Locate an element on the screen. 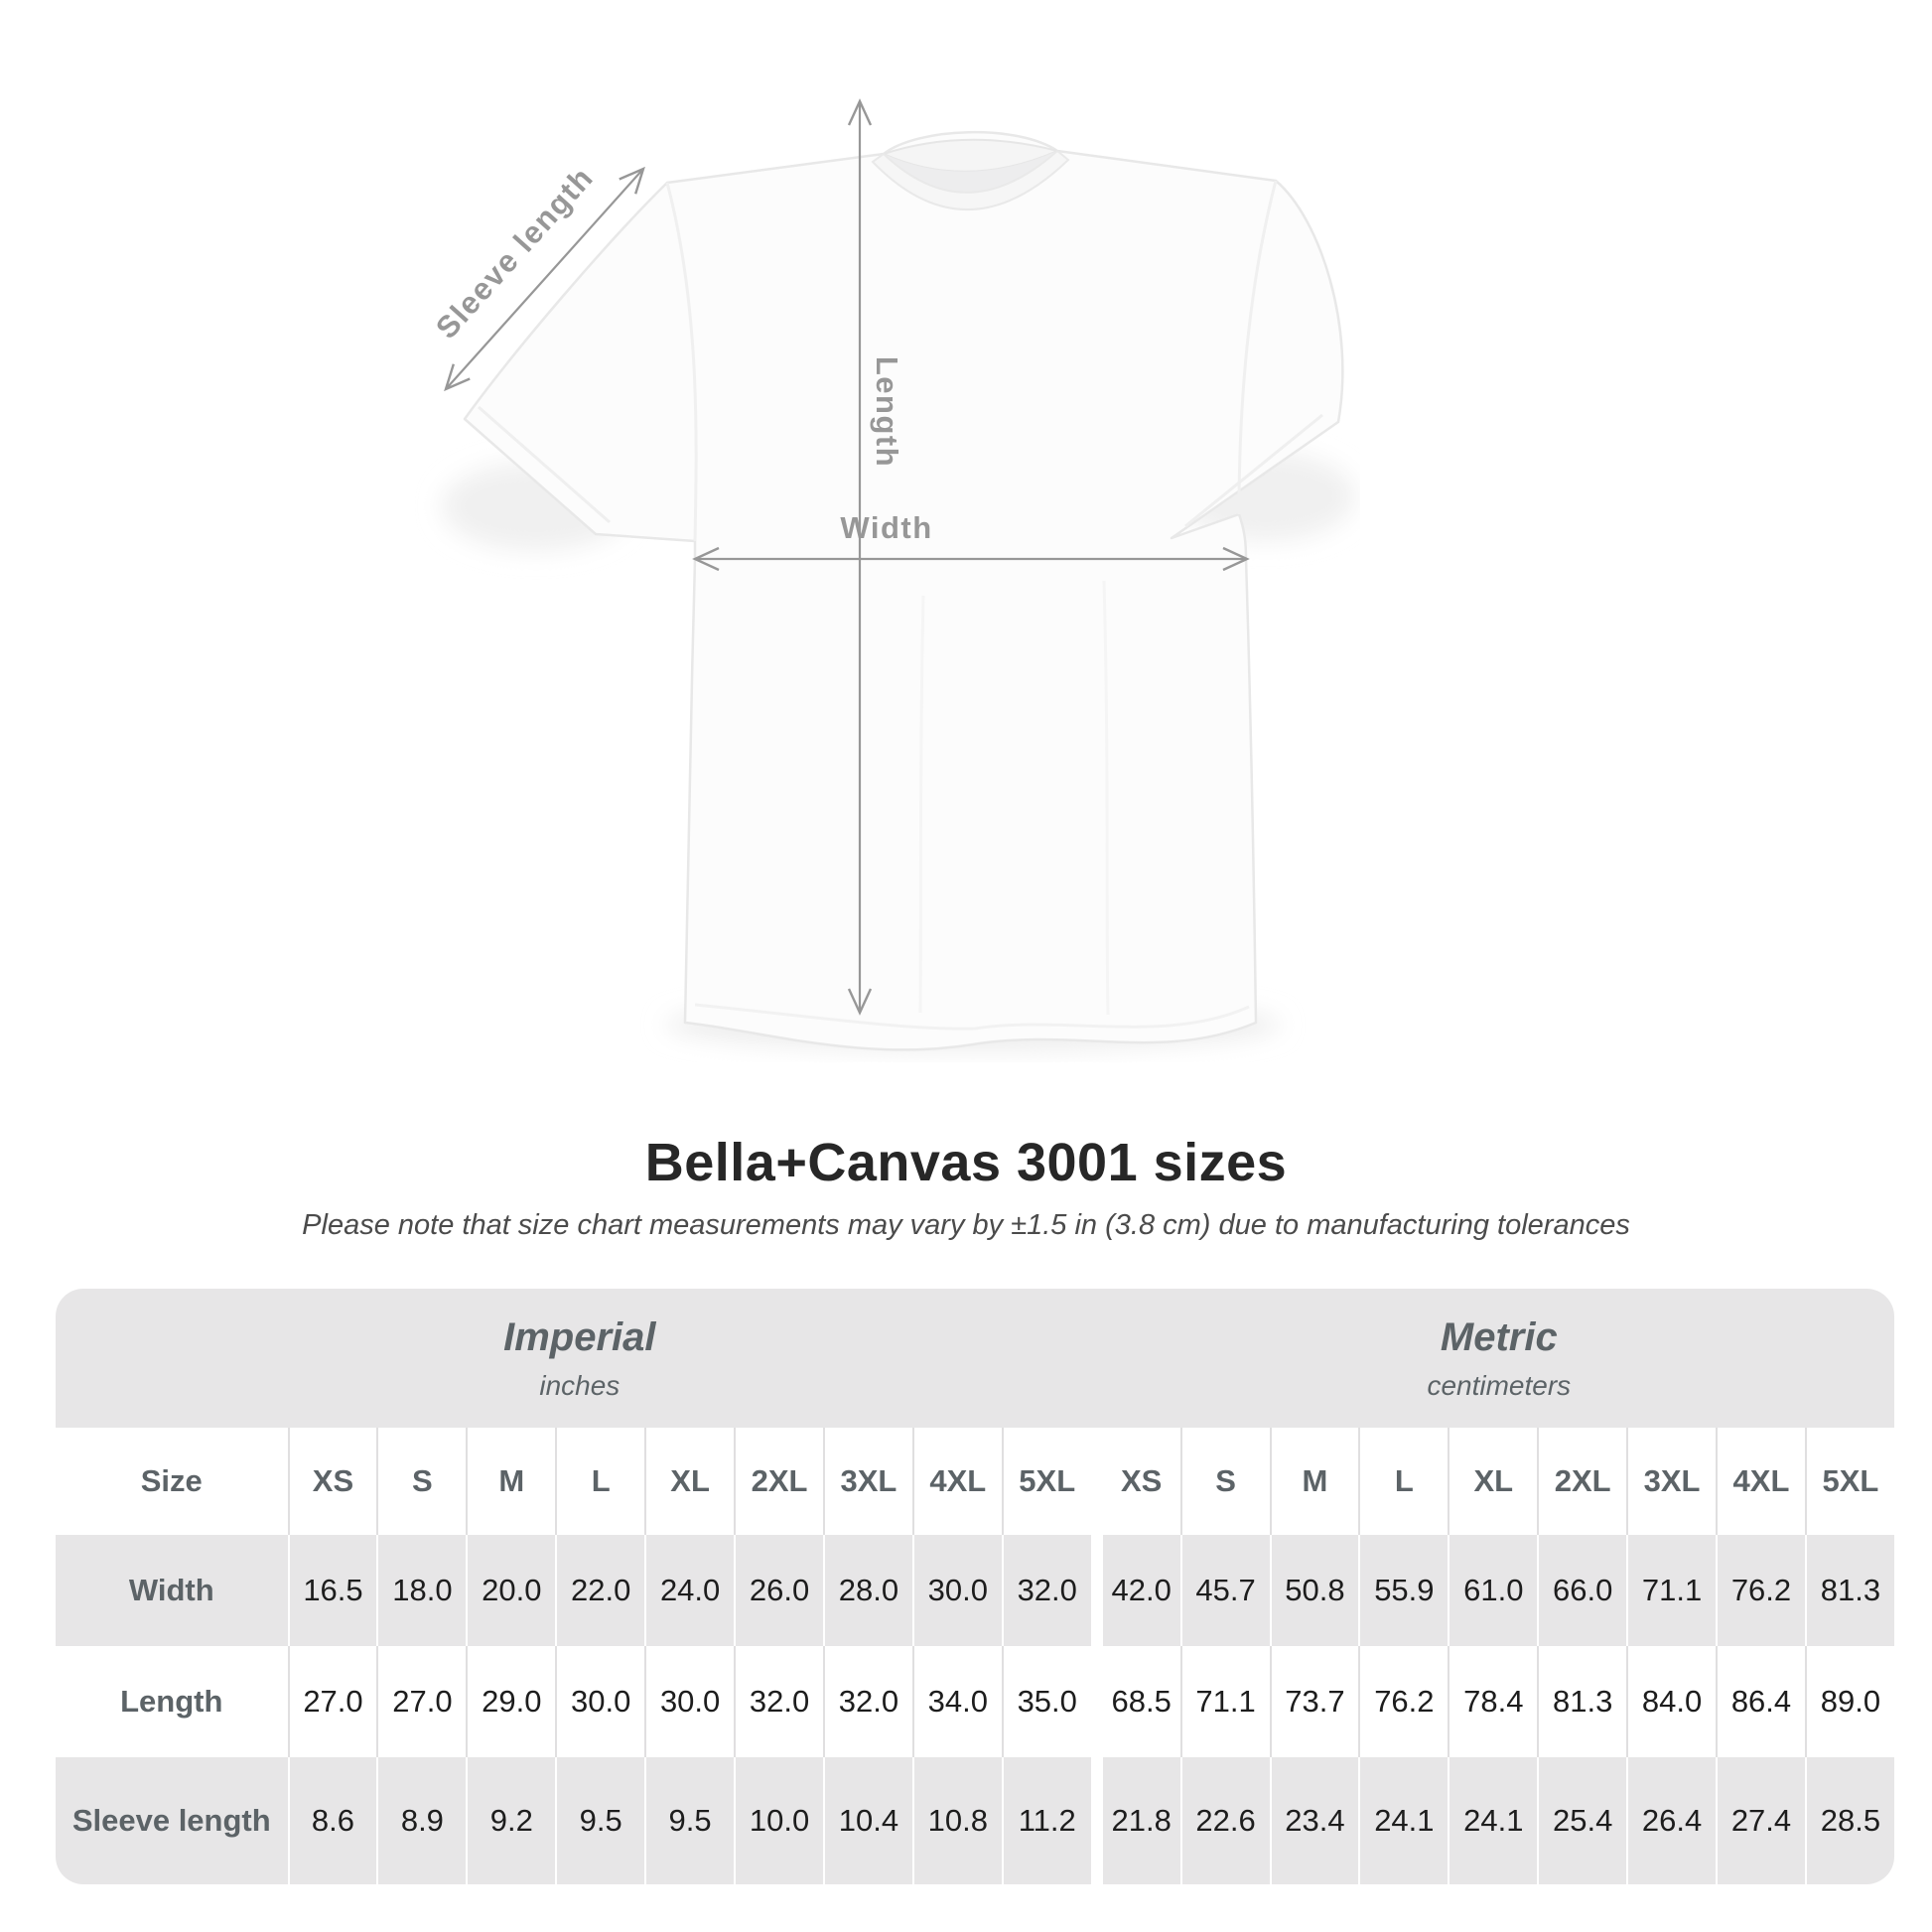  left-armhole-seam is located at coordinates (682, 362).